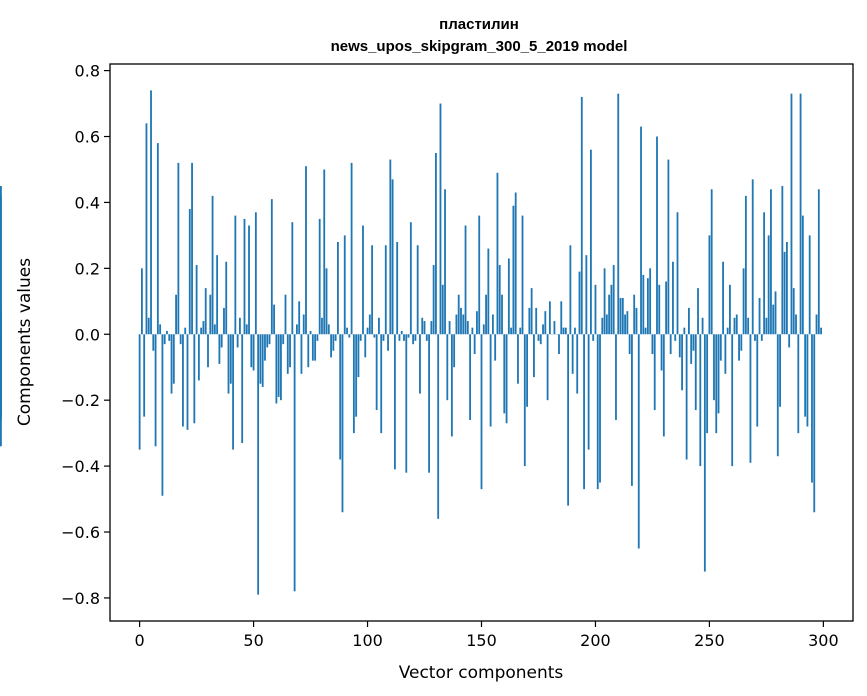  Describe the element at coordinates (1, 390) in the screenshot. I see `bar-undefined` at that location.